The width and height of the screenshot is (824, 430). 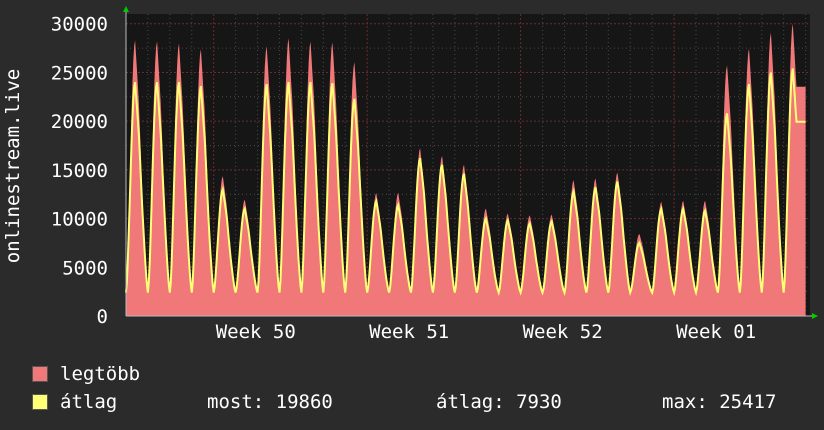 What do you see at coordinates (270, 402) in the screenshot?
I see `stat-now: most: 19860` at bounding box center [270, 402].